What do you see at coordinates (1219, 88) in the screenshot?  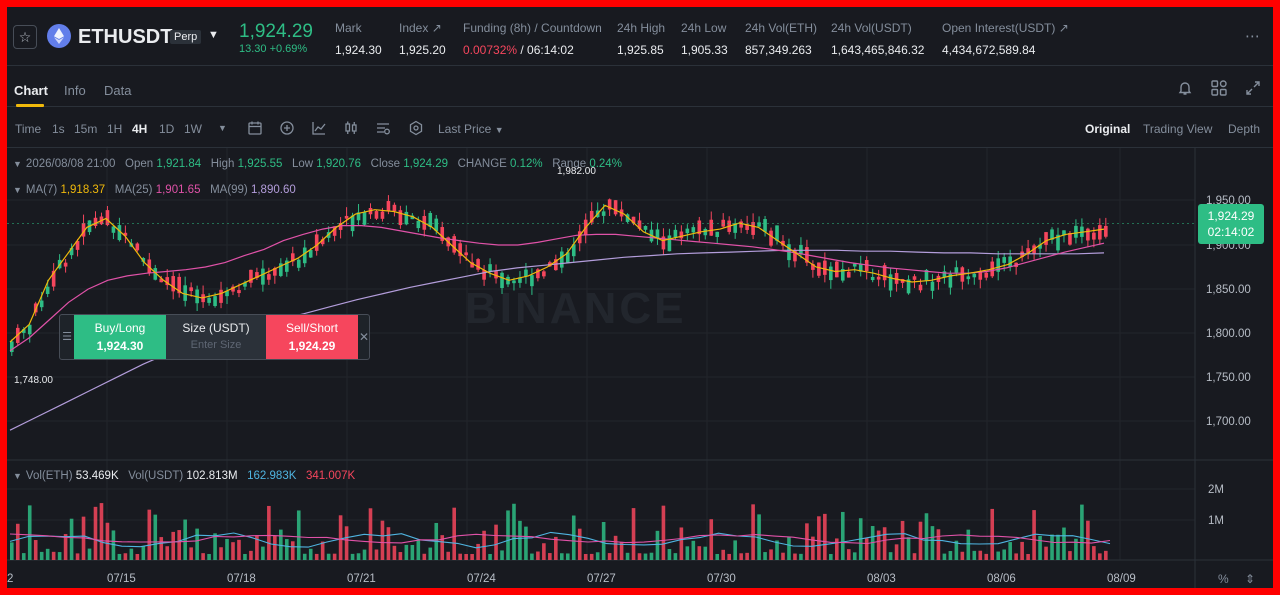 I see `layout-grid-icon` at bounding box center [1219, 88].